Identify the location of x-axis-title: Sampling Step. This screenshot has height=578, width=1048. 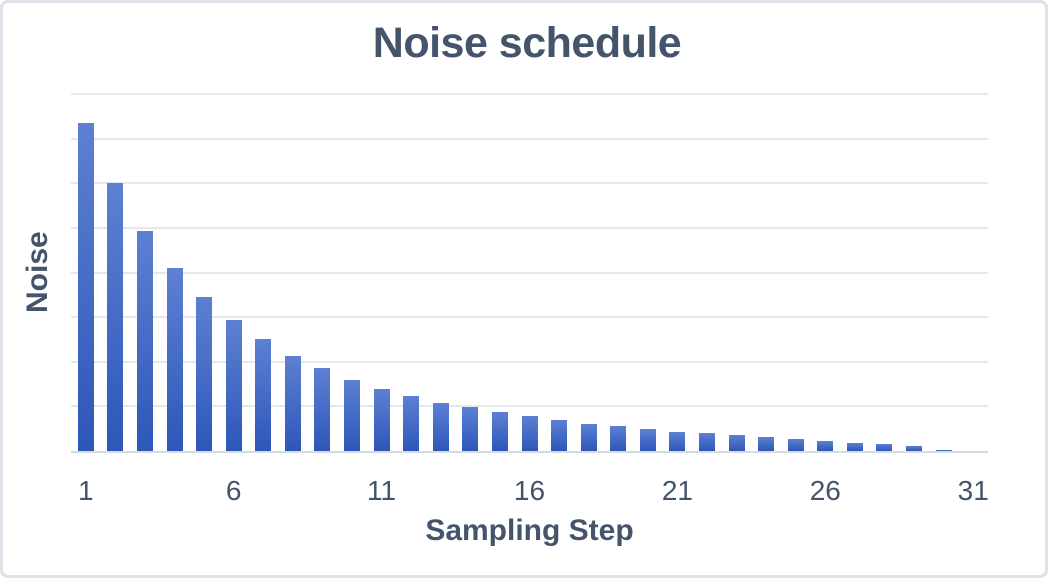
(529, 530).